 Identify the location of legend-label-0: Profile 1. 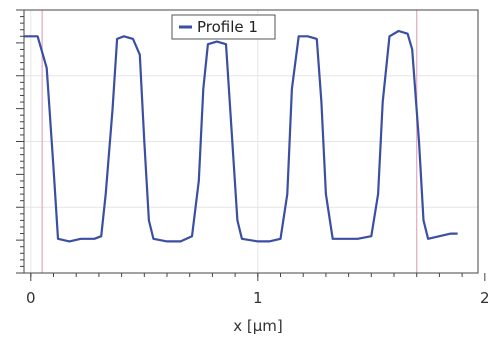
(227, 27).